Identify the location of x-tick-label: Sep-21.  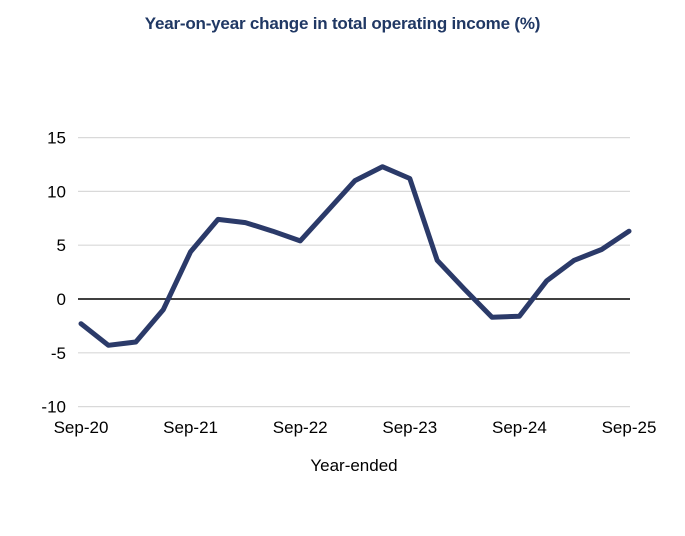
(190, 427).